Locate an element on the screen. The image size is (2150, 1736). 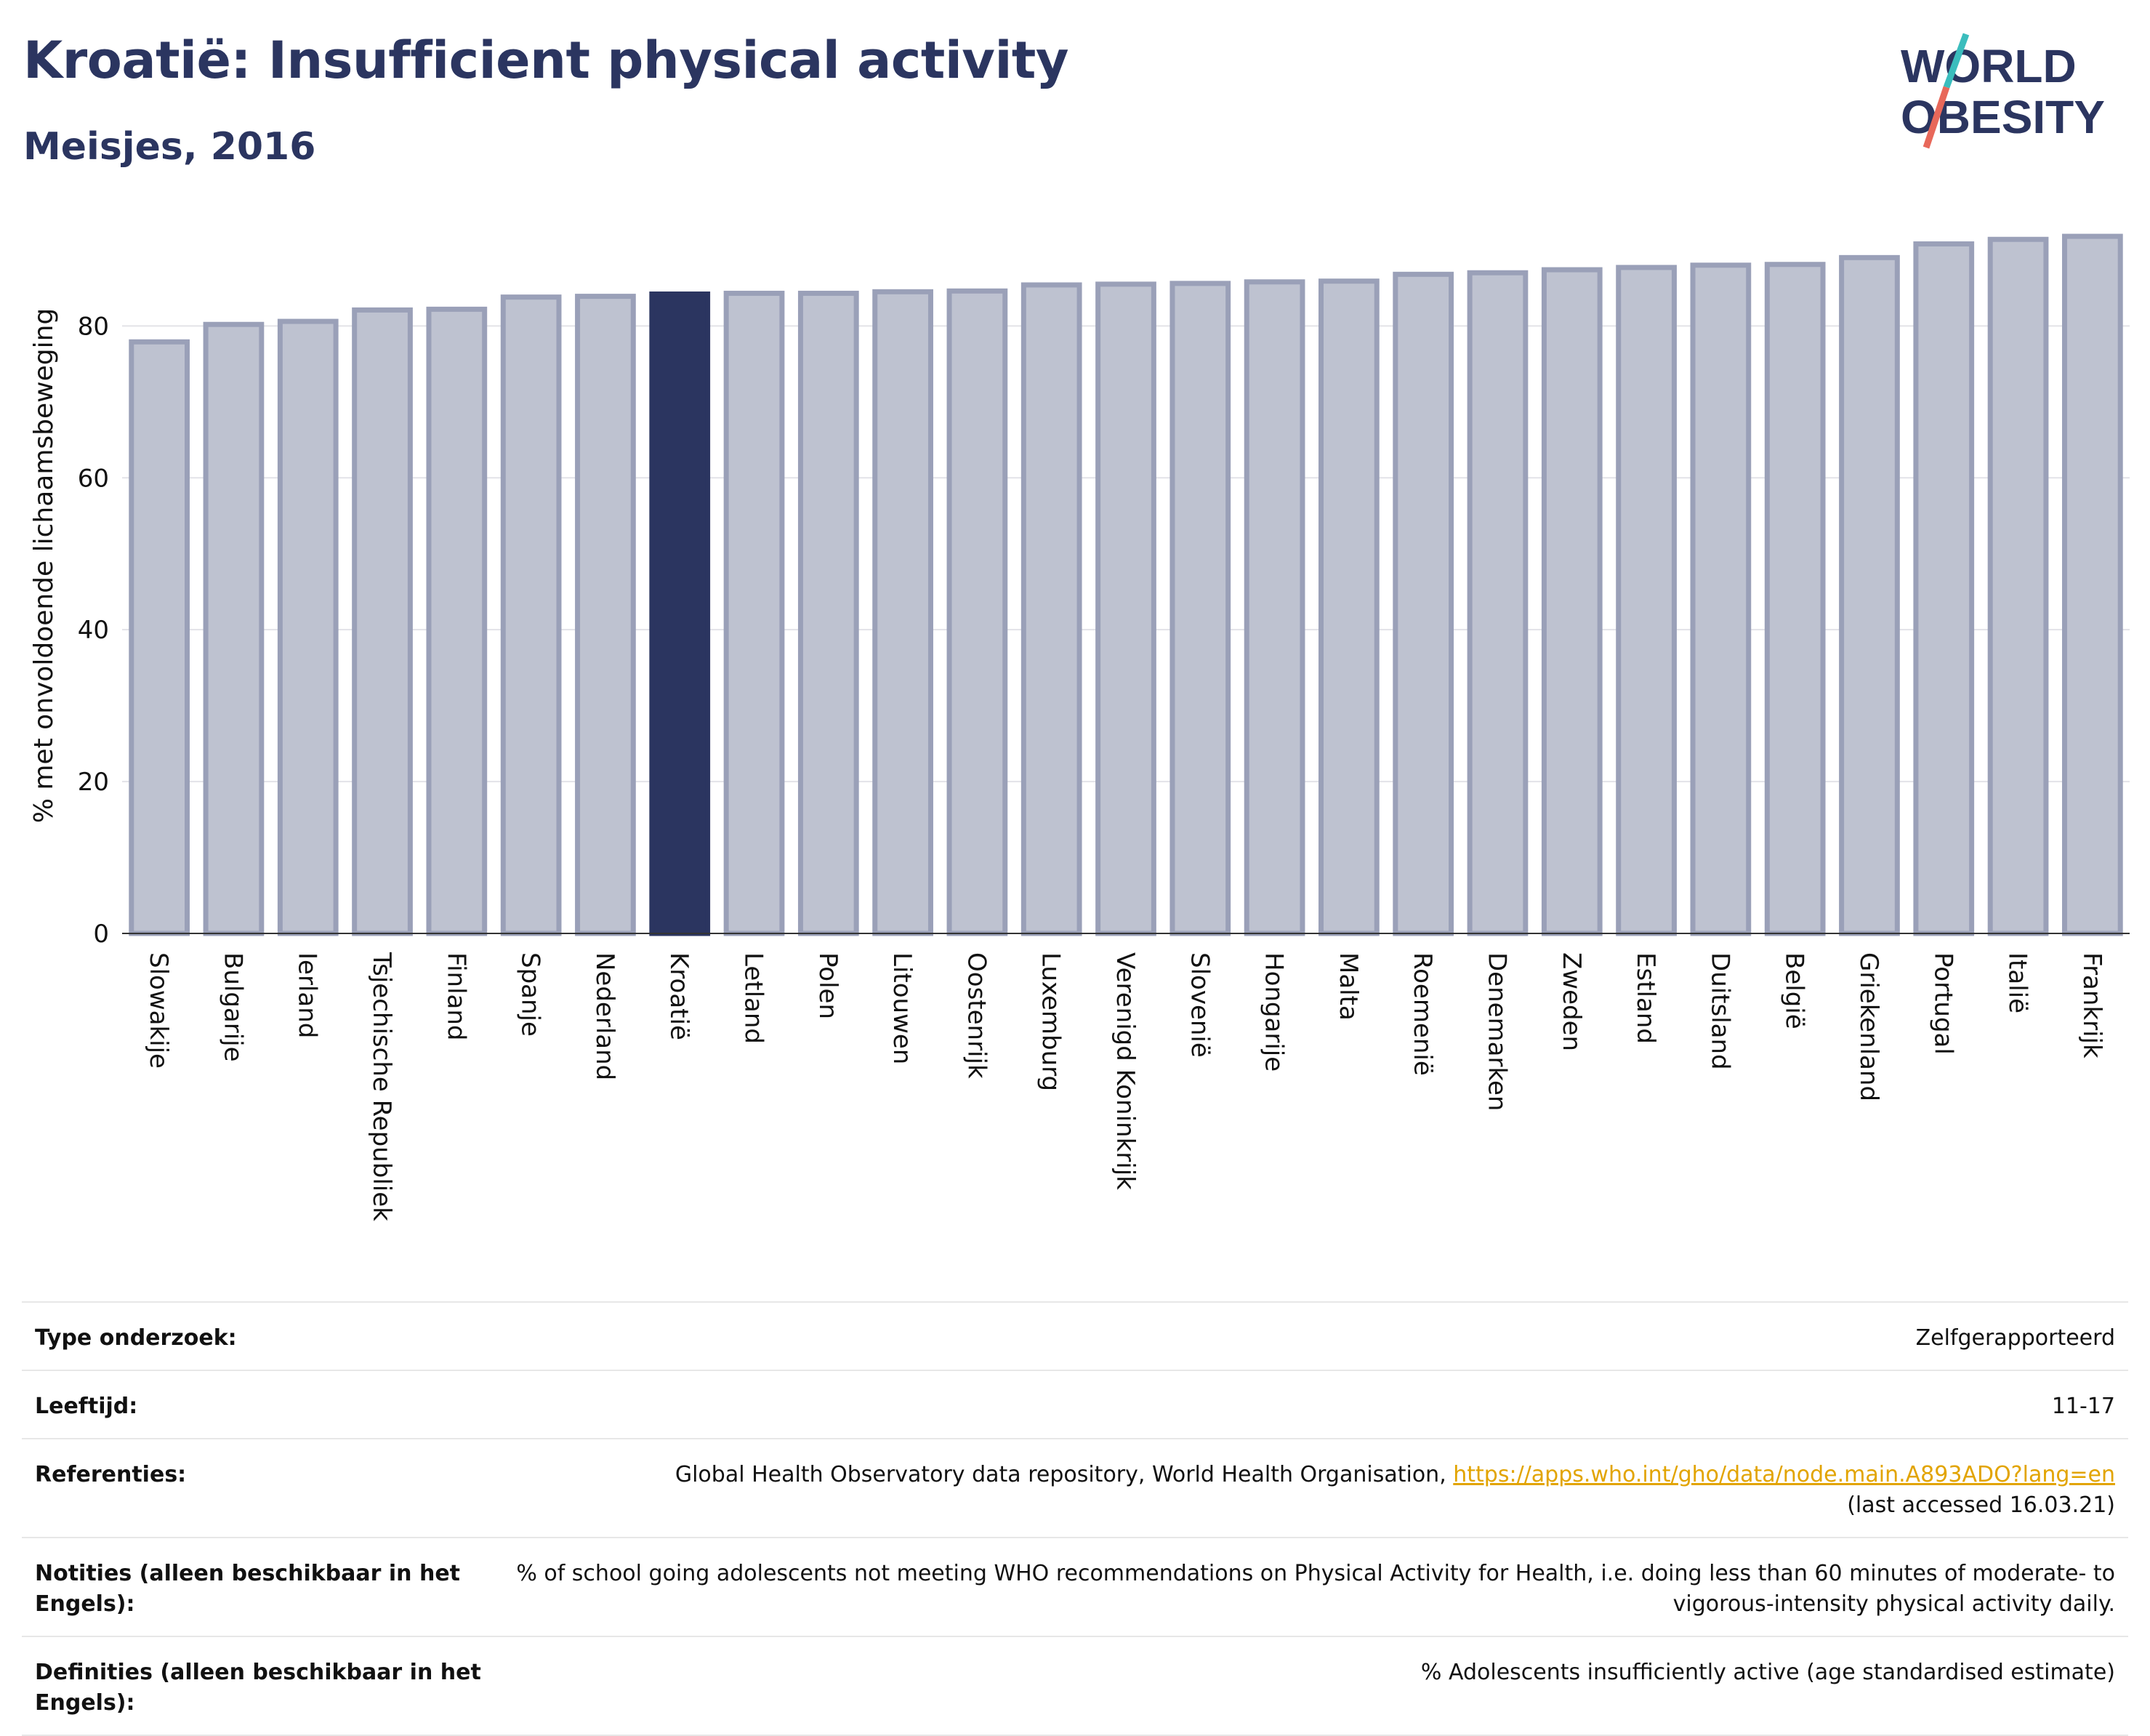
chart-title: Kroatië: Insufficient physical activity is located at coordinates (546, 60).